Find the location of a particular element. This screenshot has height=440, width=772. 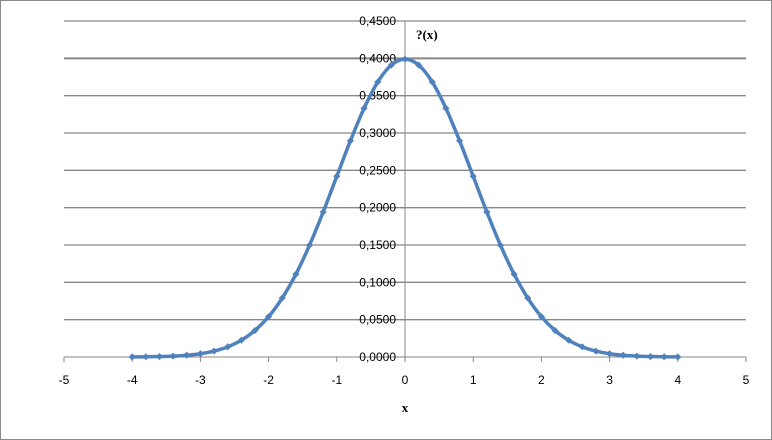

x-tick-label-3: -2 is located at coordinates (268, 380).